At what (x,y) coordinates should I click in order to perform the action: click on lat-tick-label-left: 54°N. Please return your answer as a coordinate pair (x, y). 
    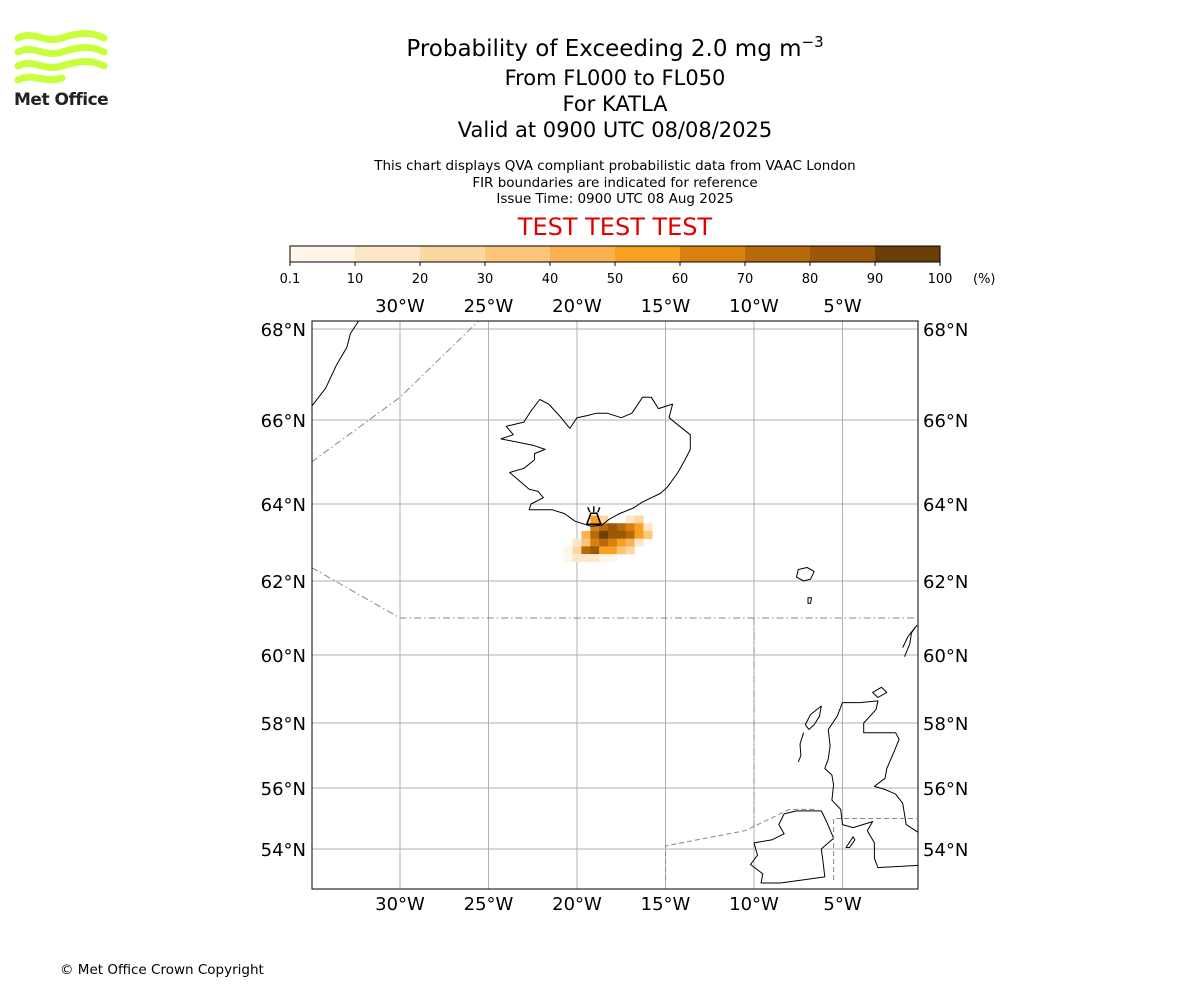
    Looking at the image, I should click on (283, 850).